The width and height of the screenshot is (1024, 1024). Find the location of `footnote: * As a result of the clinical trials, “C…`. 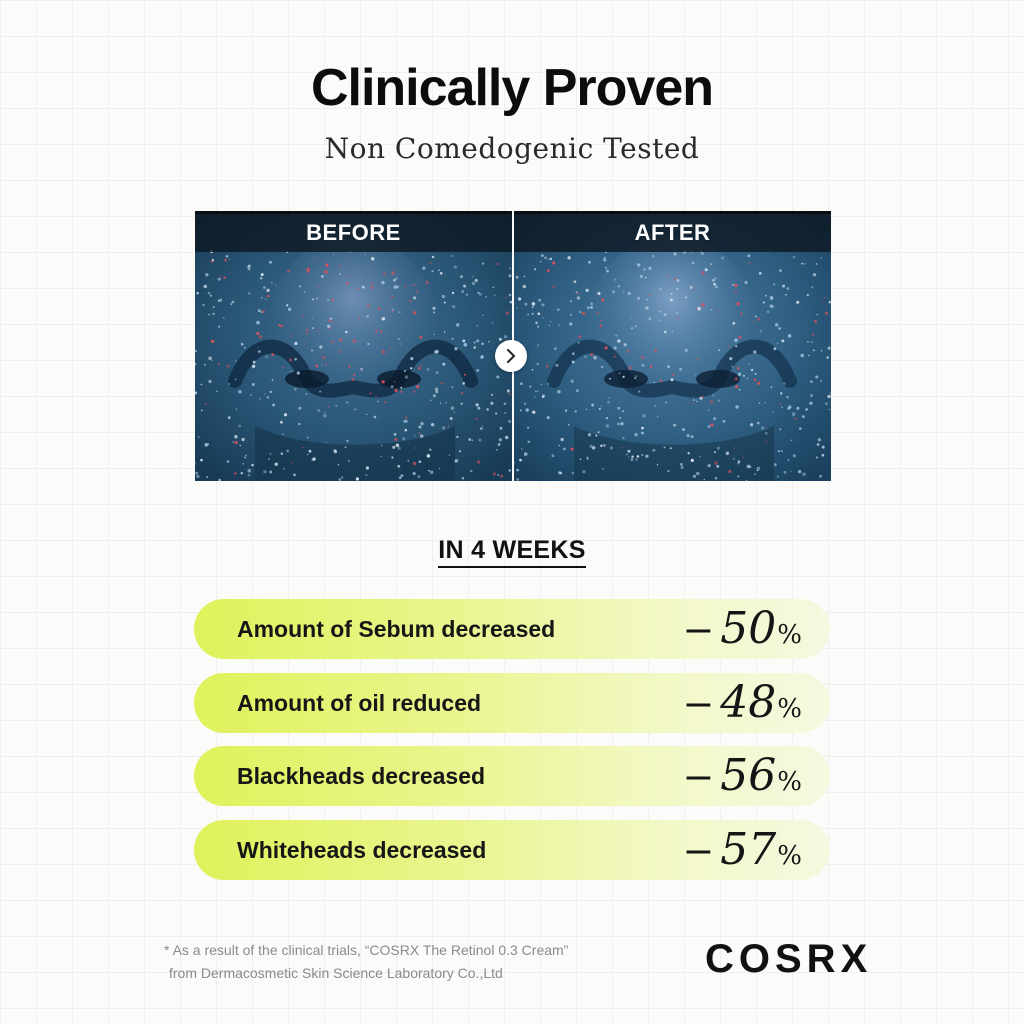

footnote: * As a result of the clinical trials, “C… is located at coordinates (366, 962).